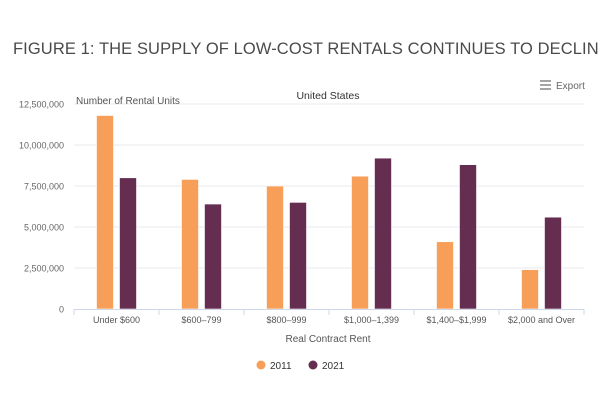  Describe the element at coordinates (128, 101) in the screenshot. I see `y-axis-label: Number of Rental Units` at that location.